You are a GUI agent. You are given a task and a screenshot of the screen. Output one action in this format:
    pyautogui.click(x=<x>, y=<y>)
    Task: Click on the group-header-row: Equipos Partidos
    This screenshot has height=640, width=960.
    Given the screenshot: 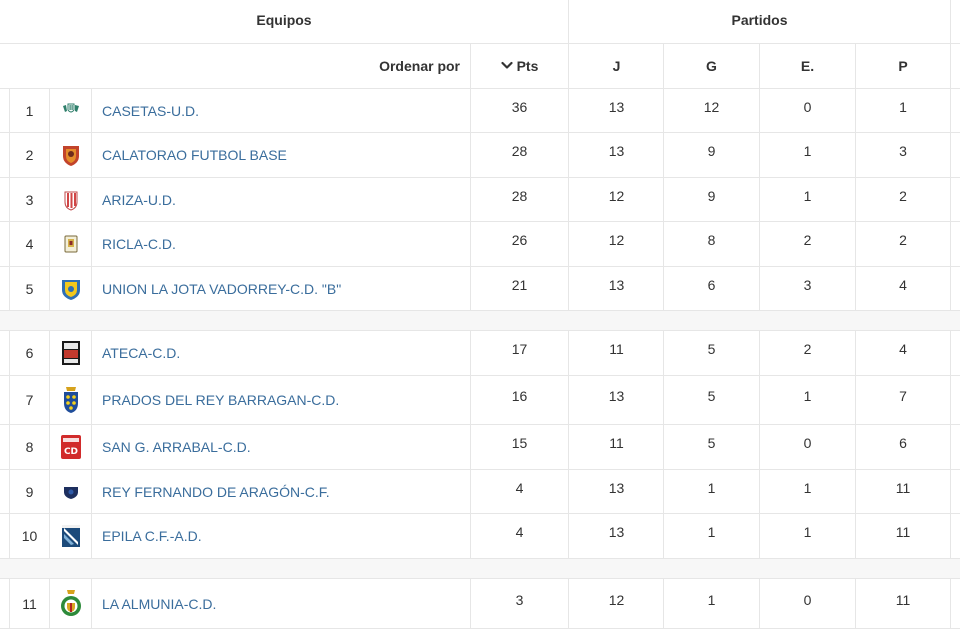 What is the action you would take?
    pyautogui.click(x=480, y=22)
    